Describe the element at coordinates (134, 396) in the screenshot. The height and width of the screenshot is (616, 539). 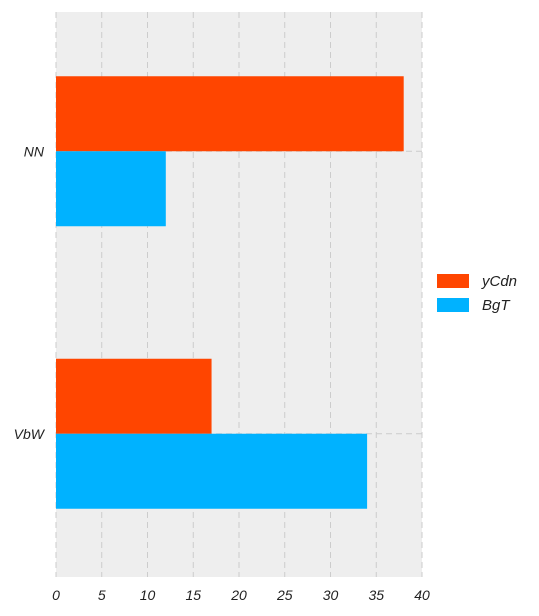
I see `bar-yCdn-VbW` at that location.